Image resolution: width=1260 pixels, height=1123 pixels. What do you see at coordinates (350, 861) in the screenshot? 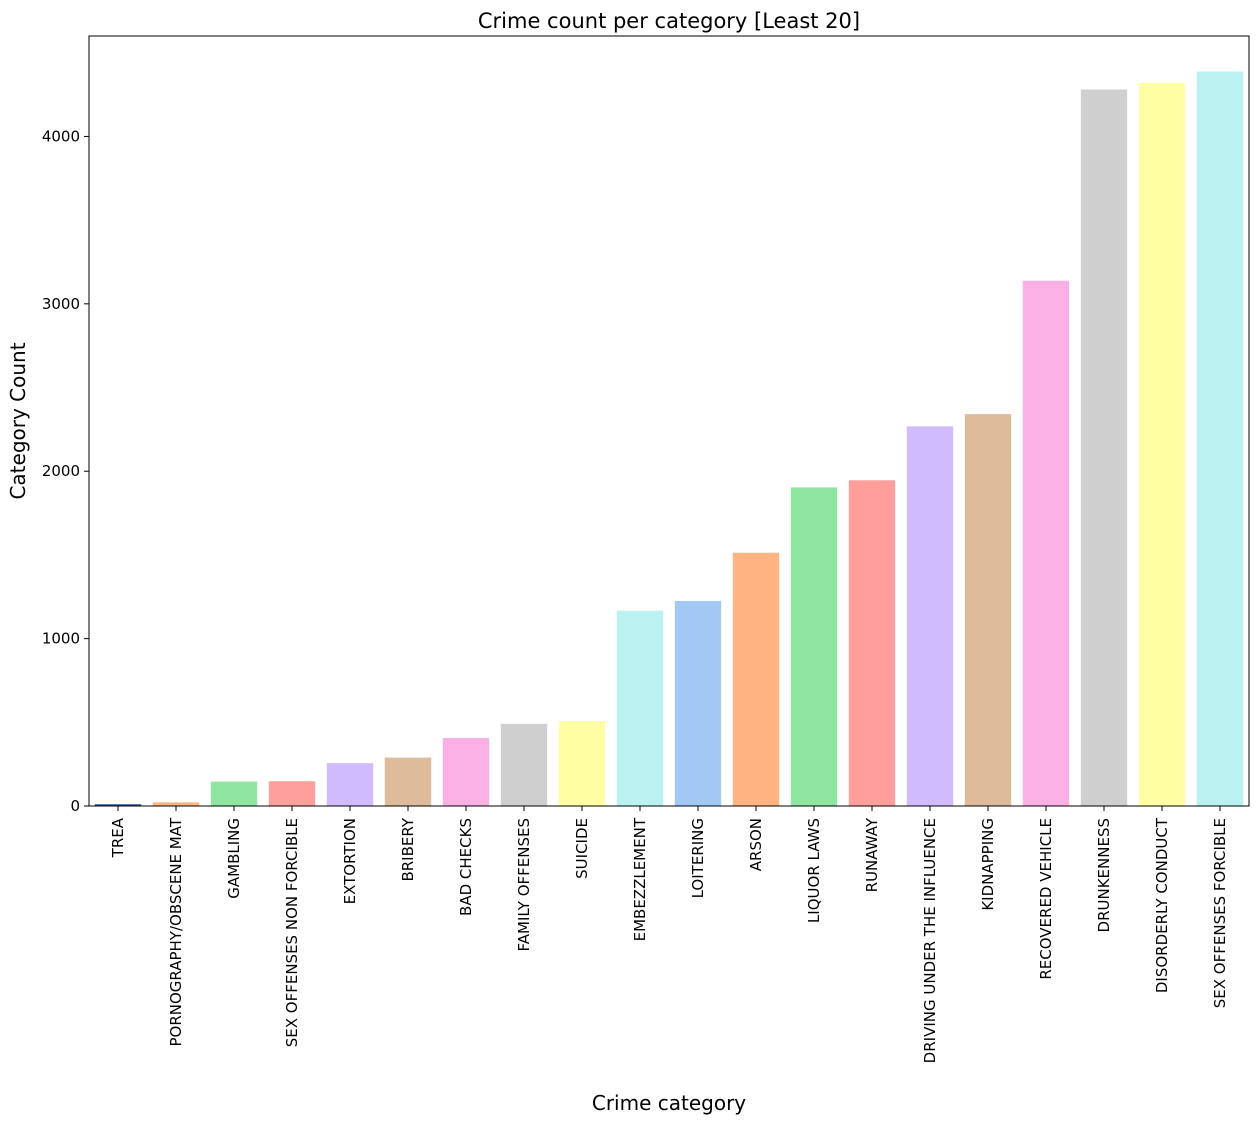
I see `x-tick-label-4: EXTORTION` at bounding box center [350, 861].